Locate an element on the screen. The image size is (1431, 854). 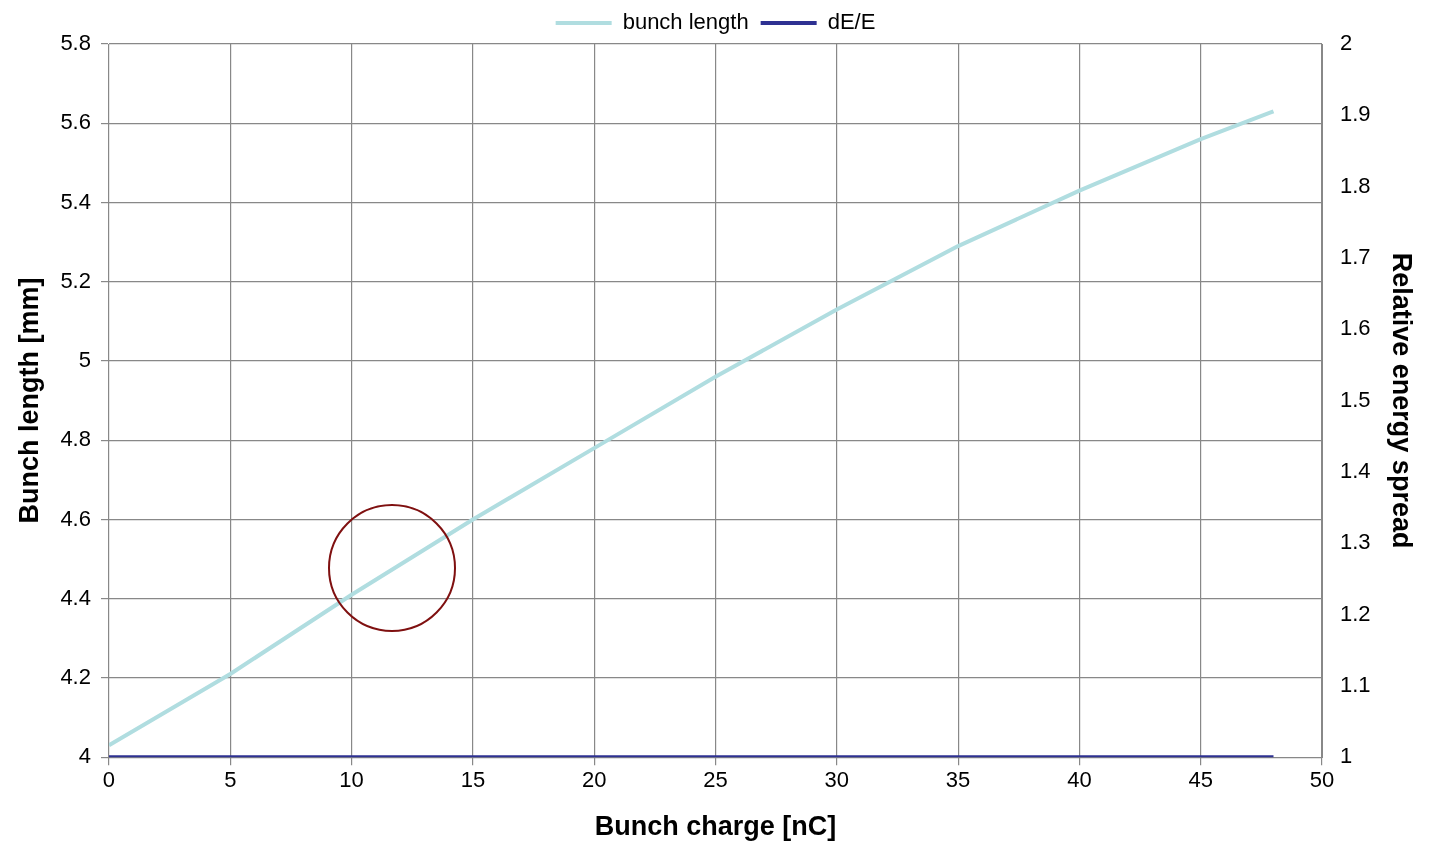
y-tick-label: 4.4 is located at coordinates (75, 597).